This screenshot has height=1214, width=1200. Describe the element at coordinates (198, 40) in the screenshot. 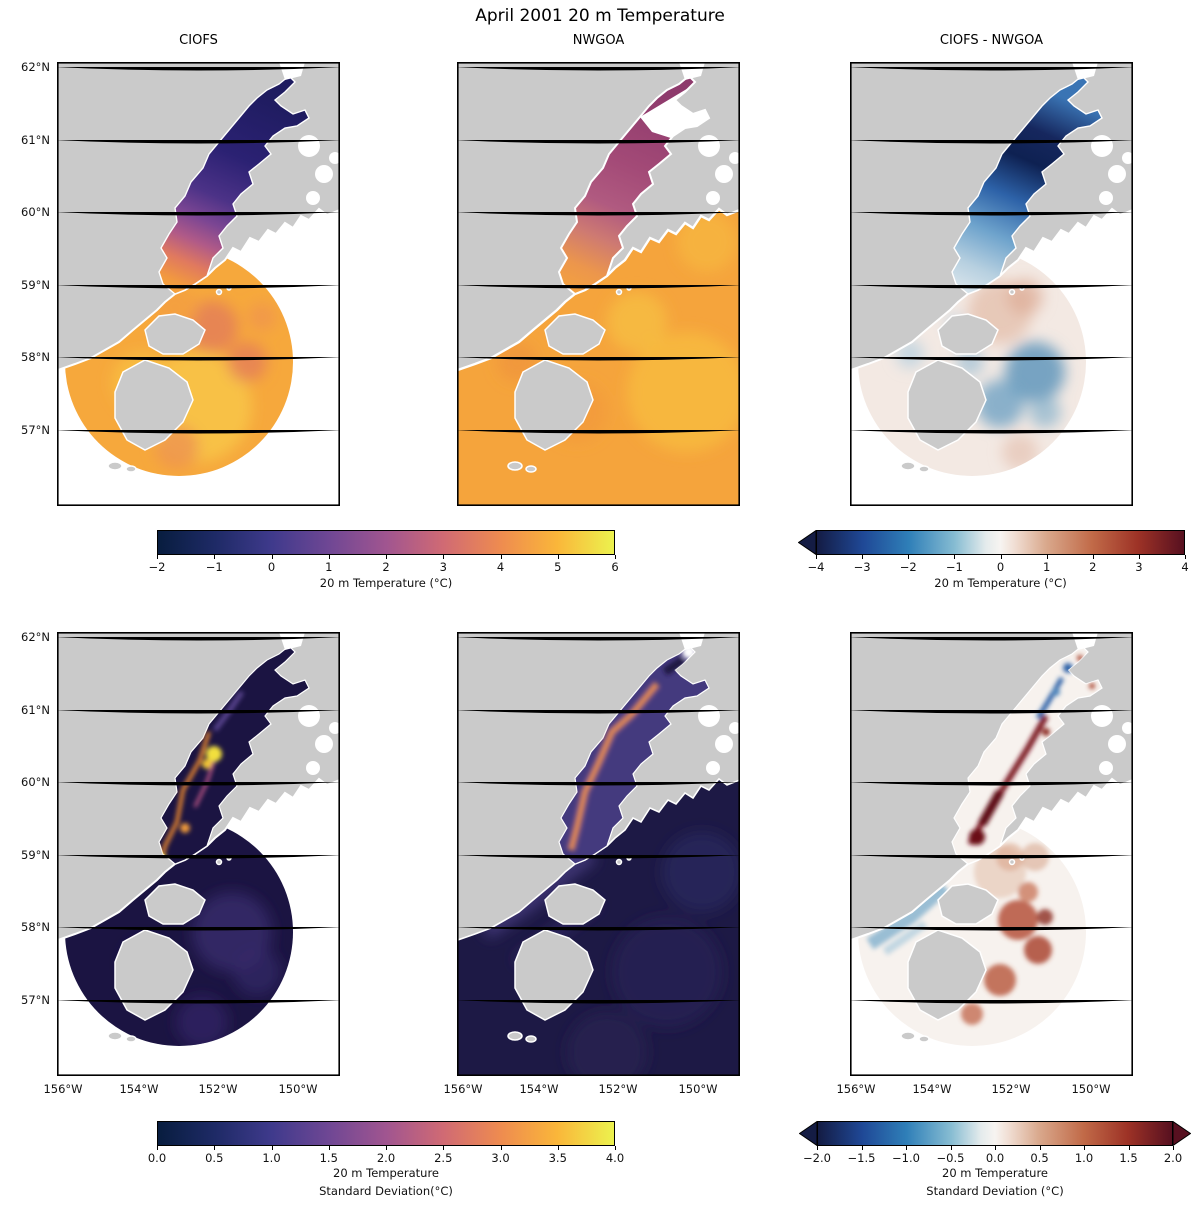

I see `panel-title-ciofs: CIOFS` at that location.